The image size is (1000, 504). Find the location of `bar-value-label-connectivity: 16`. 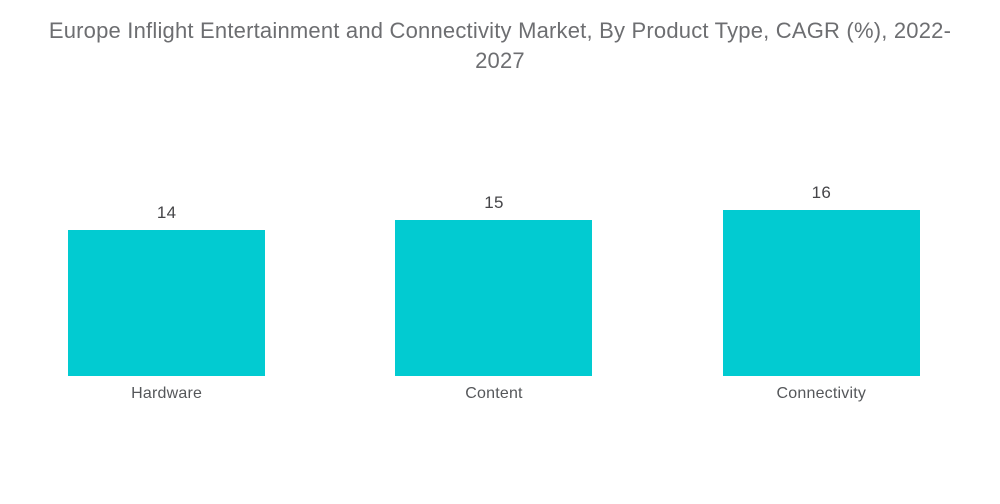

bar-value-label-connectivity: 16 is located at coordinates (821, 192).